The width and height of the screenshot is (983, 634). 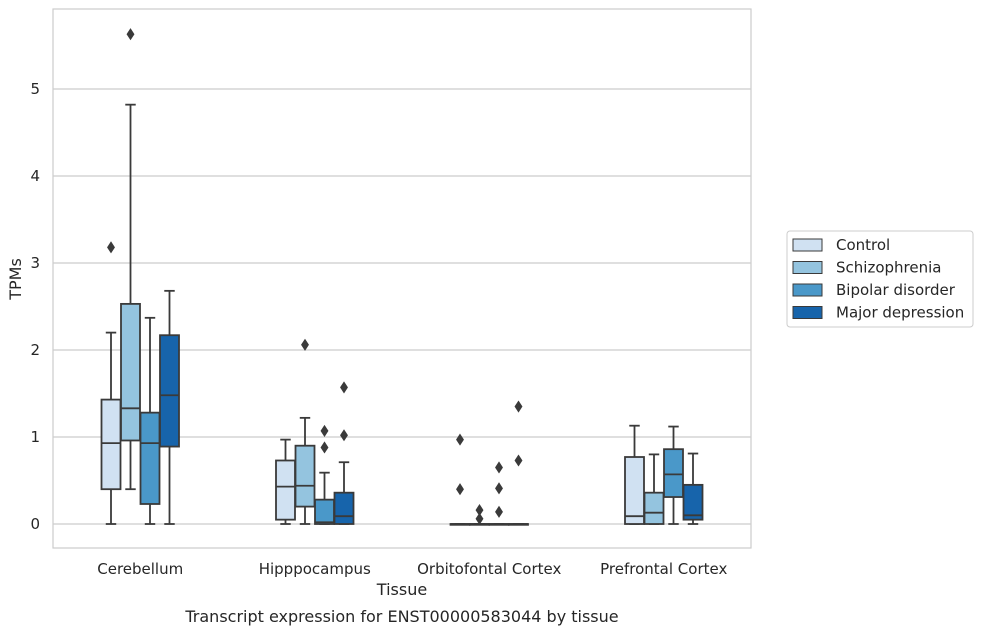 I want to click on y-tick-label: 0, so click(x=35, y=524).